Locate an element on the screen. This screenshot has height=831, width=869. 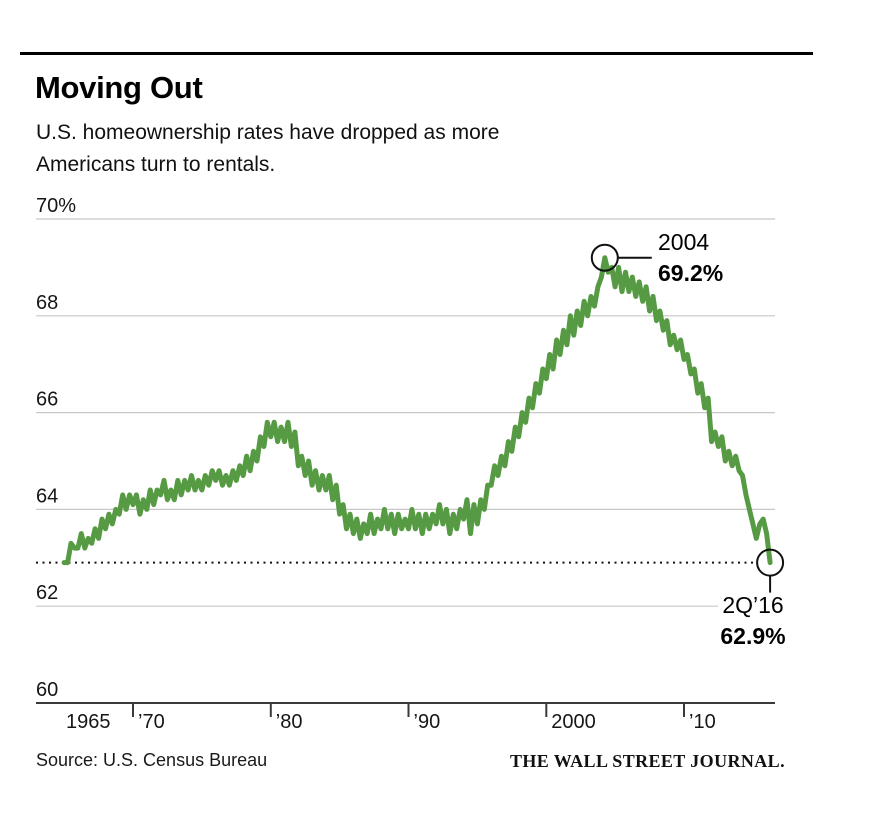
latest-marker-circle is located at coordinates (770, 562).